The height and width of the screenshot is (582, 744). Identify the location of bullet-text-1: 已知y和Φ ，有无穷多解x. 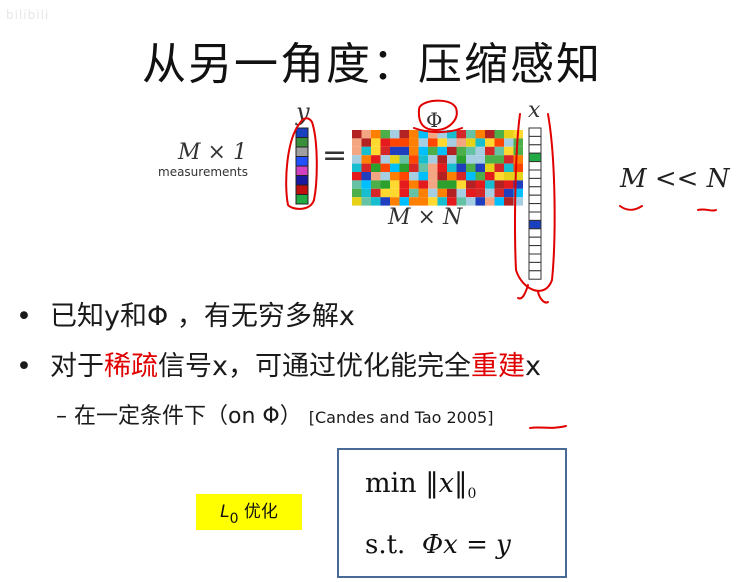
(202, 316).